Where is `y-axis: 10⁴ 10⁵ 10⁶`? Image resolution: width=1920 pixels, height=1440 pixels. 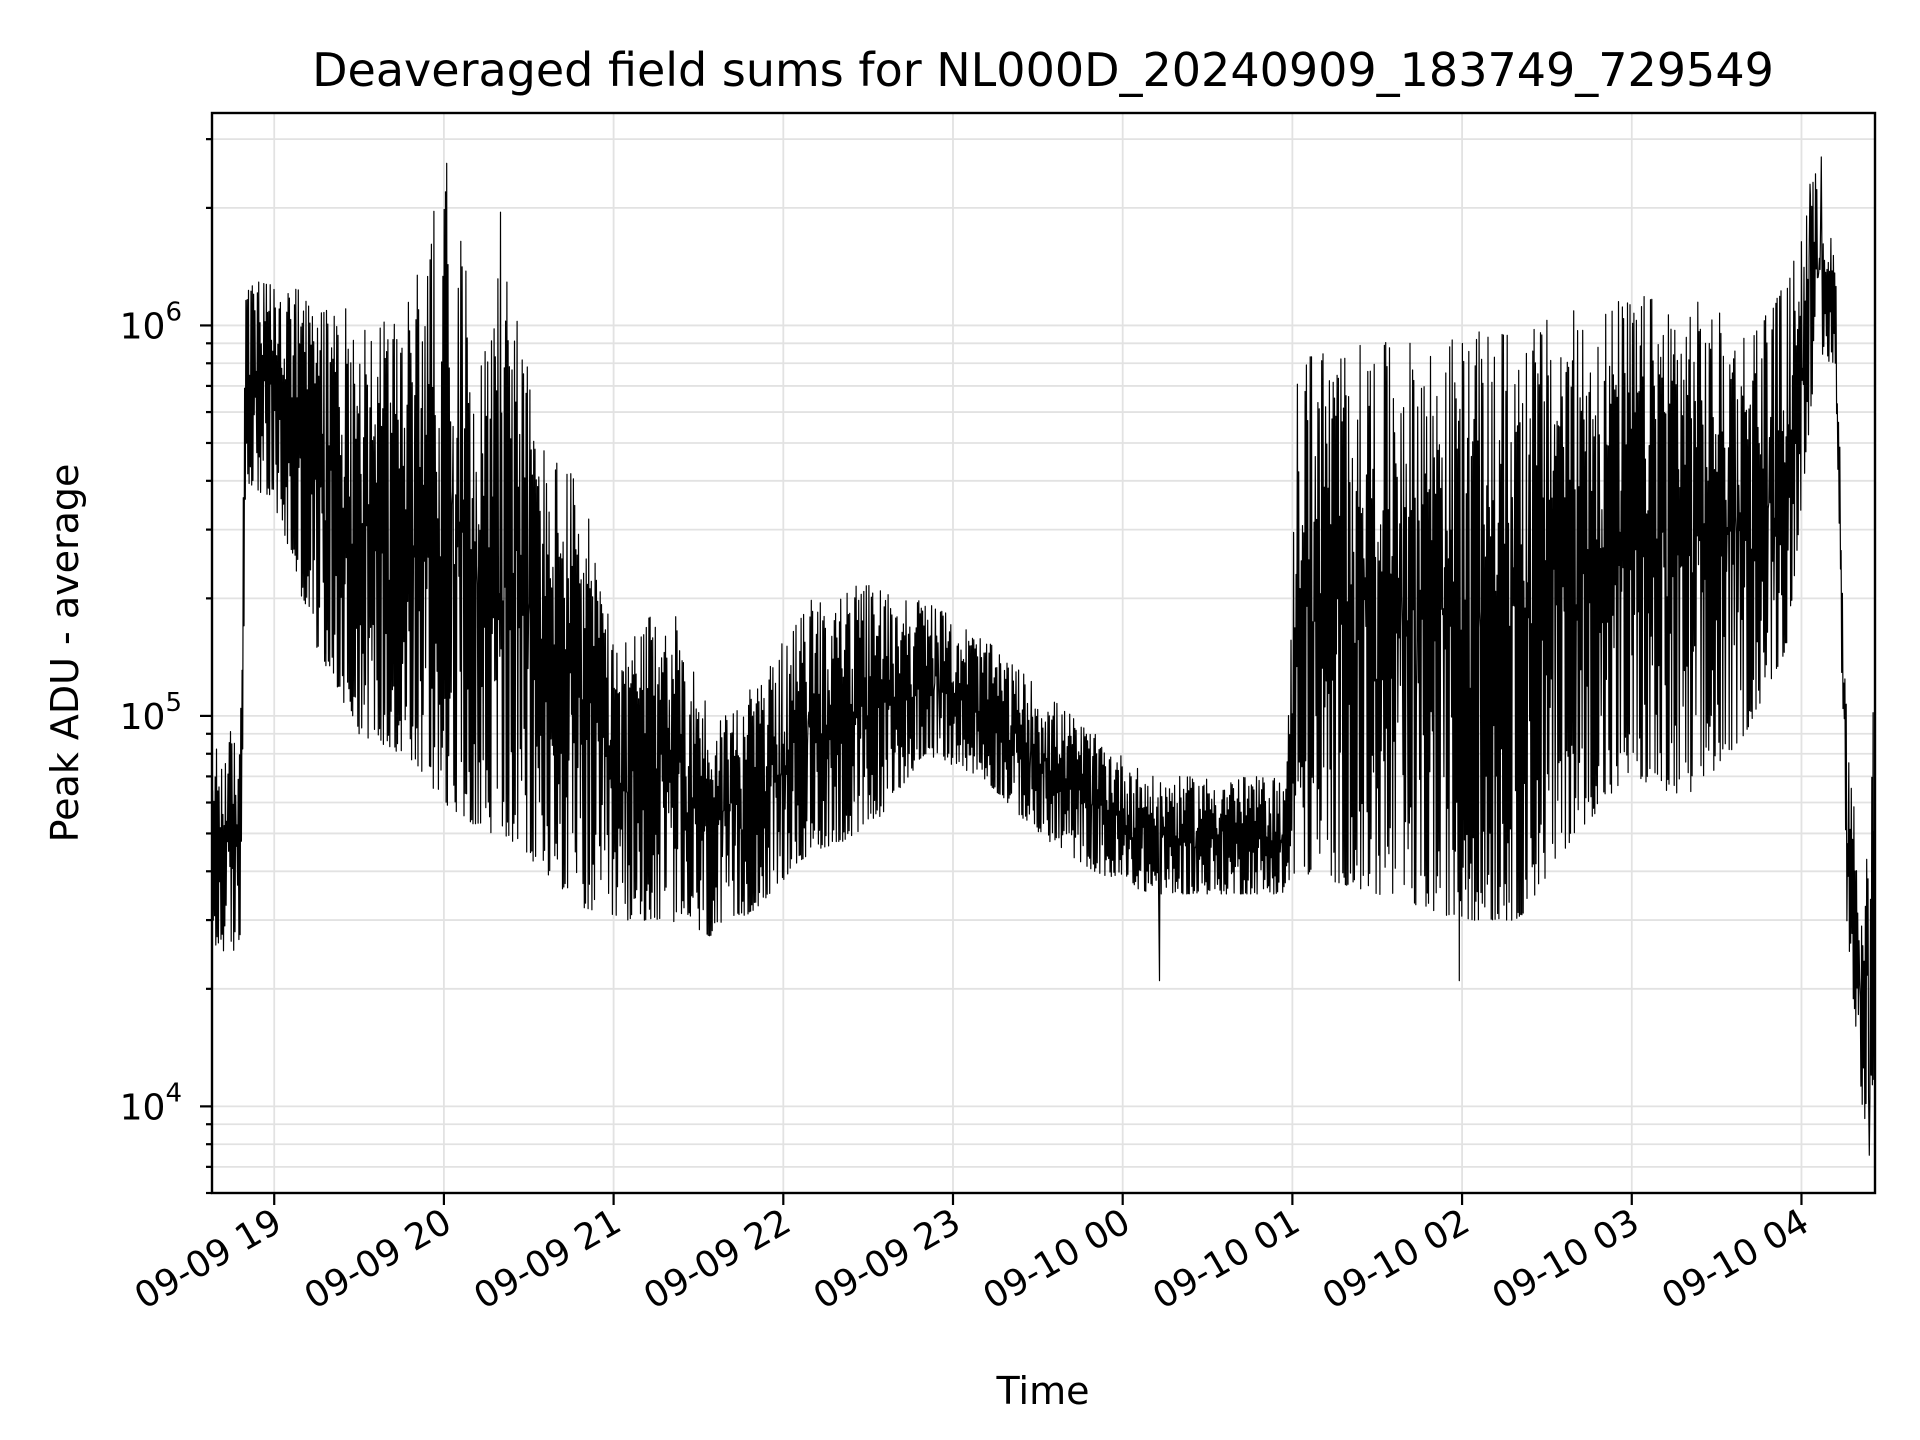
y-axis: 10⁴ 10⁵ 10⁶ is located at coordinates (166, 666).